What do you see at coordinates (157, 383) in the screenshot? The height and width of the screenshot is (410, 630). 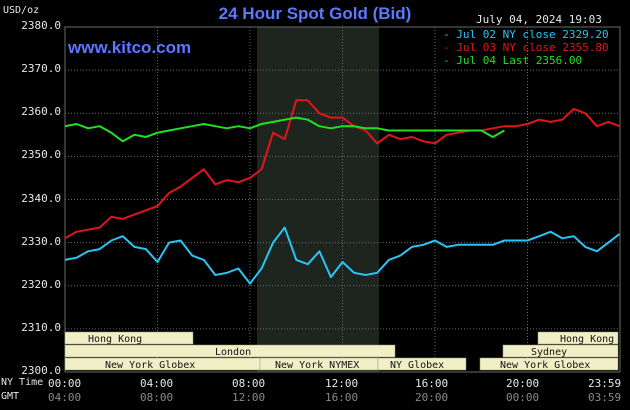 I see `x-tick-label: 04:00` at bounding box center [157, 383].